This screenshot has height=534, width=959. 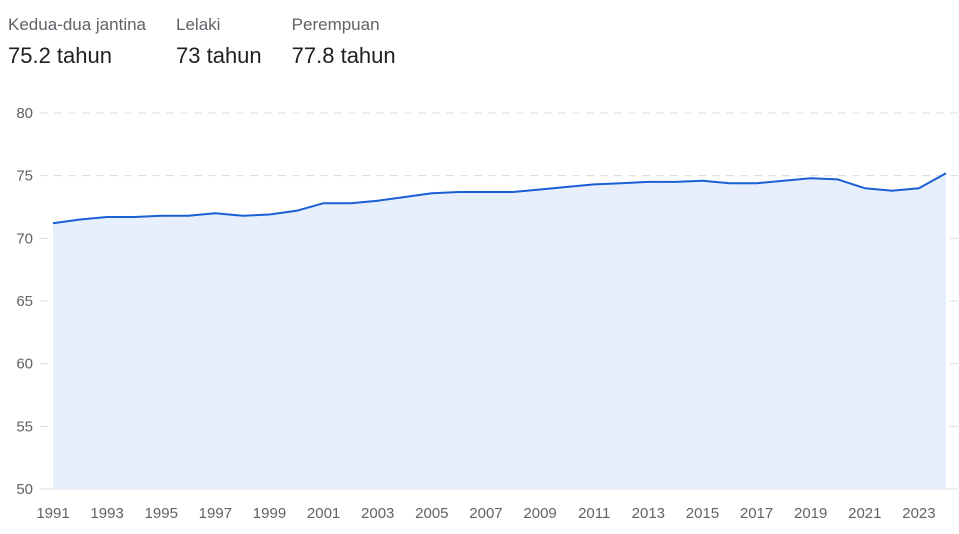 What do you see at coordinates (499, 198) in the screenshot?
I see `series-line` at bounding box center [499, 198].